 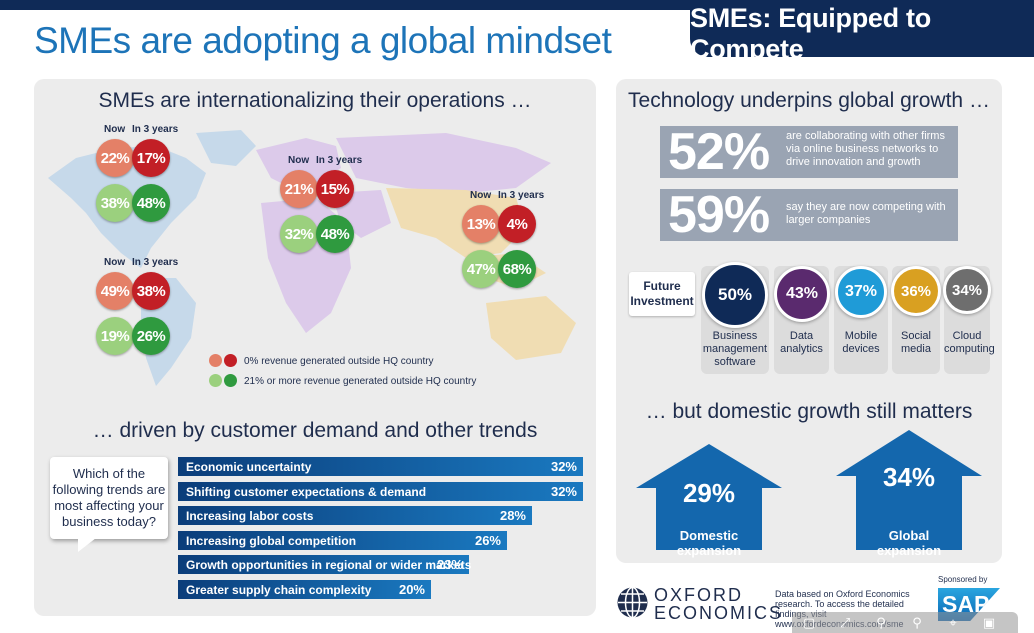 What do you see at coordinates (215, 380) in the screenshot?
I see `legend-light-green-dot` at bounding box center [215, 380].